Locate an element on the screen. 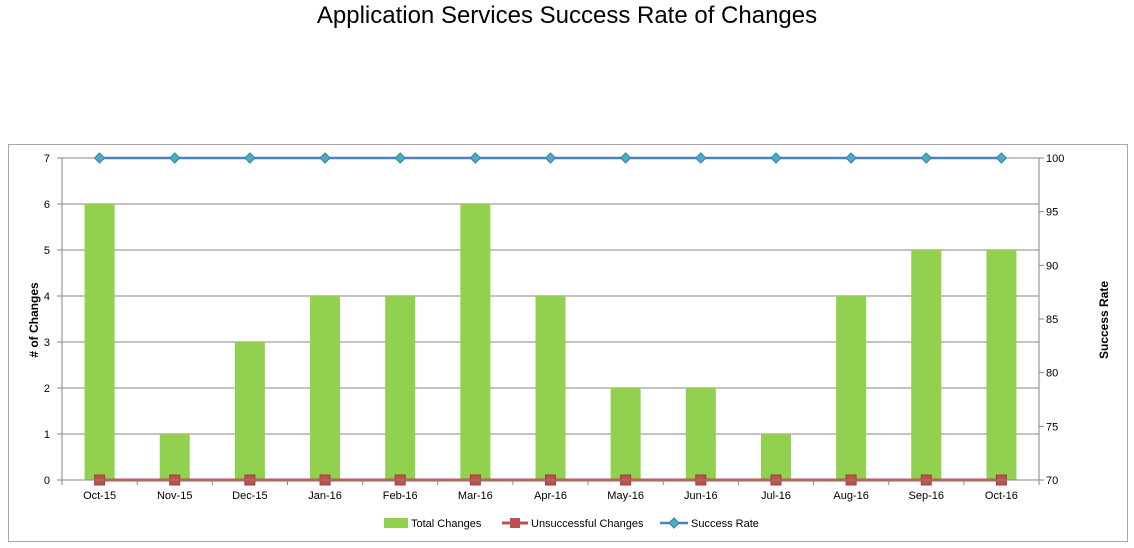 This screenshot has width=1134, height=548. y-tick-label: 7 is located at coordinates (47, 159).